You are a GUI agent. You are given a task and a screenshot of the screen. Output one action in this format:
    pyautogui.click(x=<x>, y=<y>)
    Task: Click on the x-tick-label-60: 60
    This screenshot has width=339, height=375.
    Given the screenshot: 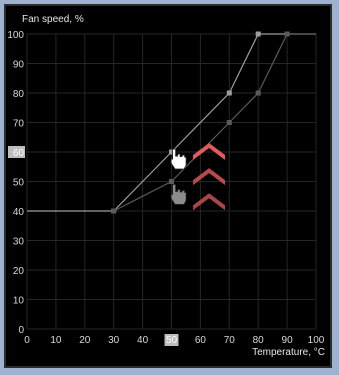 What is the action you would take?
    pyautogui.click(x=201, y=340)
    